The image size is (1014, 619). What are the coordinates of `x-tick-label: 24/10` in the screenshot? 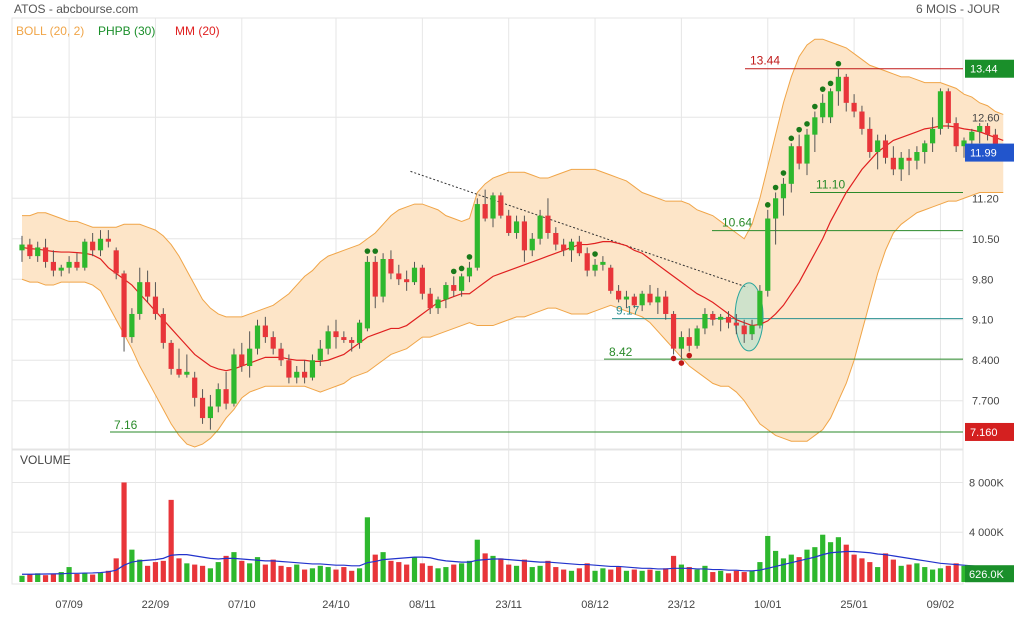 It's located at (336, 605).